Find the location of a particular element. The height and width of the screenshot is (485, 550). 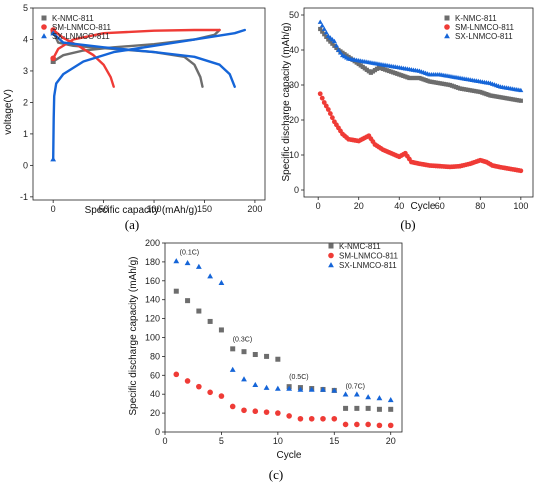

chart-c-xlabel: Cycle is located at coordinates (288, 455).